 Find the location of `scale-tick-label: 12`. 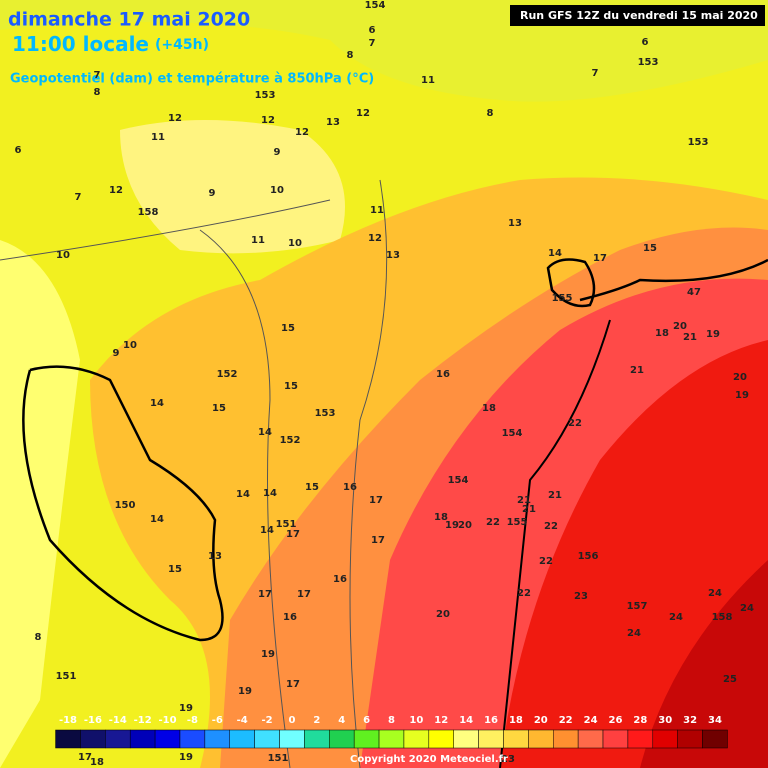

scale-tick-label: 12 is located at coordinates (441, 720).